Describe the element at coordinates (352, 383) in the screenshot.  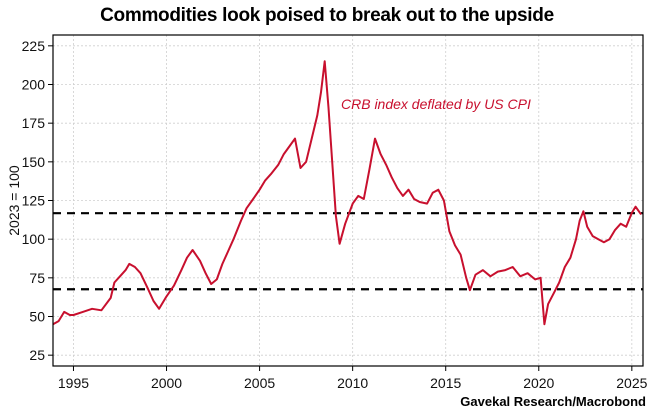
I see `x-tick-label: 2010` at that location.